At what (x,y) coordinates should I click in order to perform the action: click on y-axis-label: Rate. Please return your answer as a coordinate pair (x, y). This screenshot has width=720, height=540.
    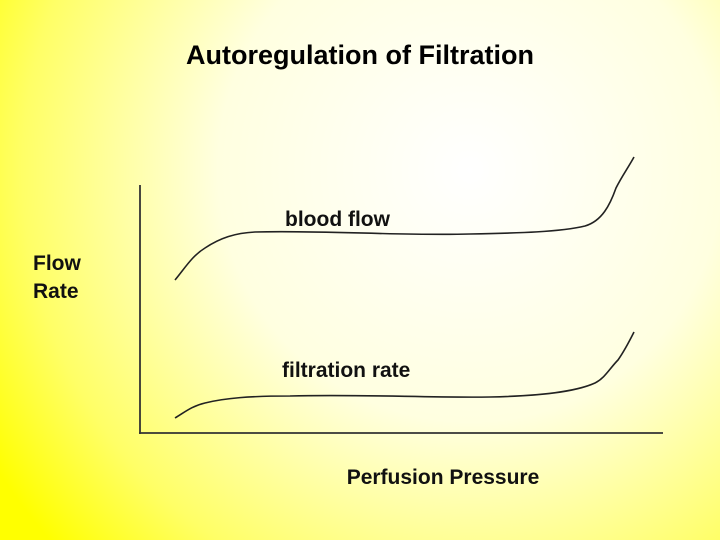
    Looking at the image, I should click on (56, 291).